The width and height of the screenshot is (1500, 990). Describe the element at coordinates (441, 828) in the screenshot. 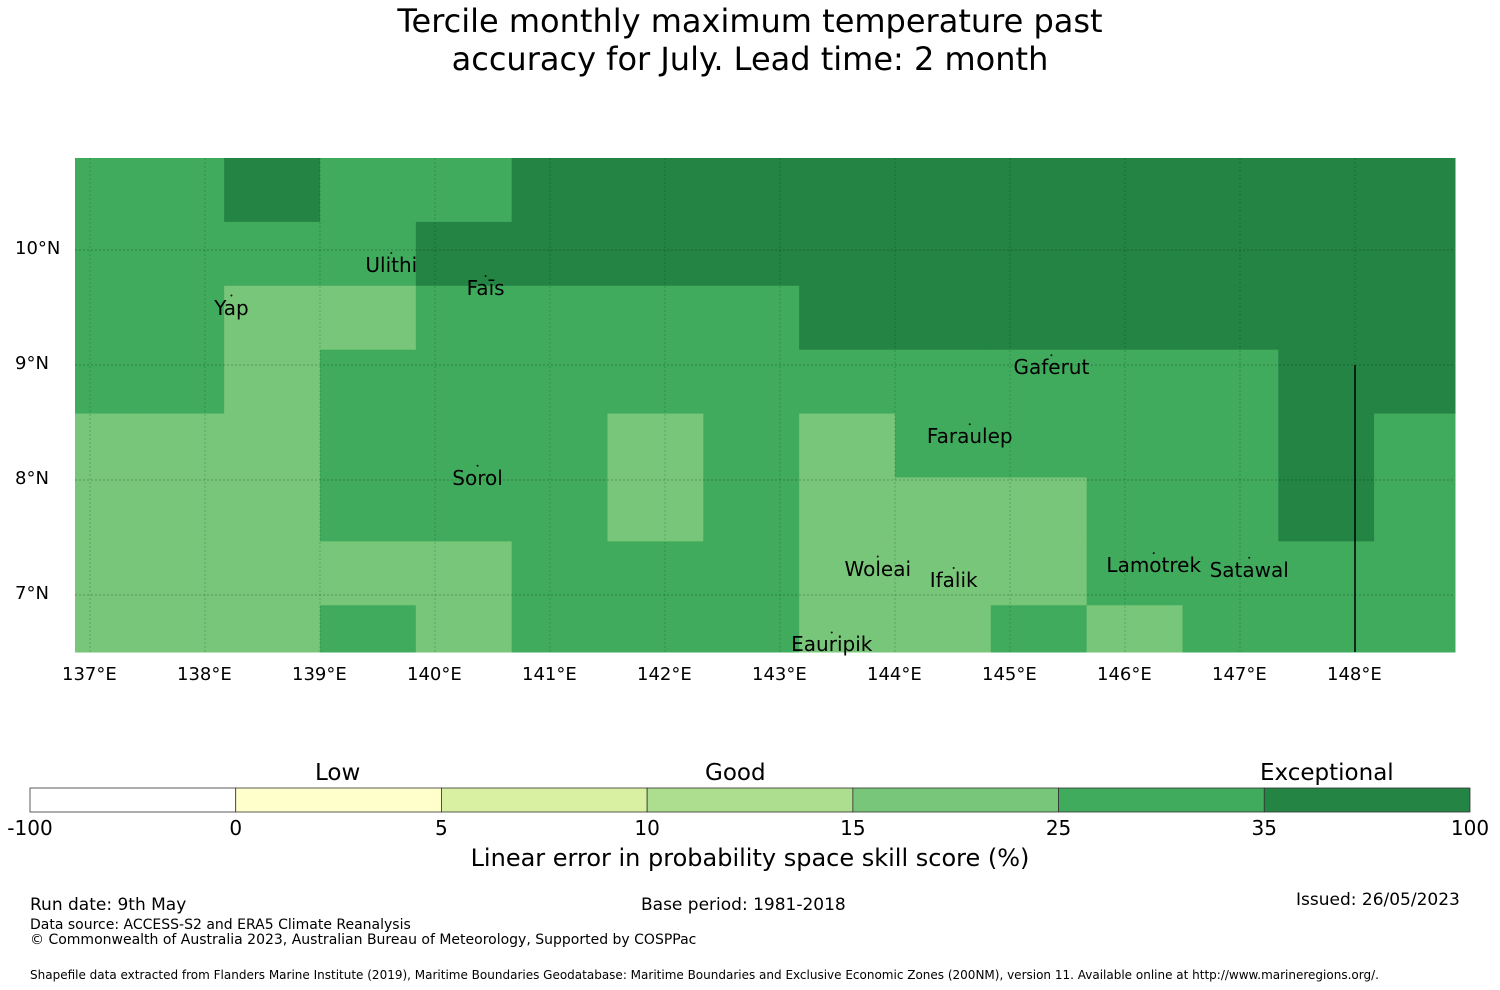

I see `colorbar-tick-label: 5` at that location.